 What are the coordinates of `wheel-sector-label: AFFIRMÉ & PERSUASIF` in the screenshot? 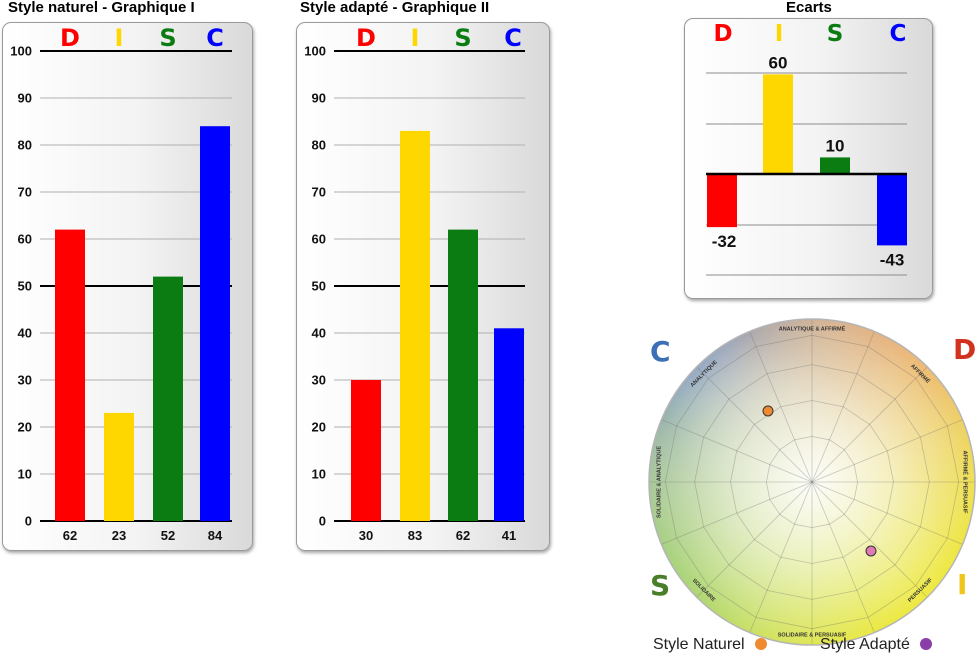 It's located at (966, 483).